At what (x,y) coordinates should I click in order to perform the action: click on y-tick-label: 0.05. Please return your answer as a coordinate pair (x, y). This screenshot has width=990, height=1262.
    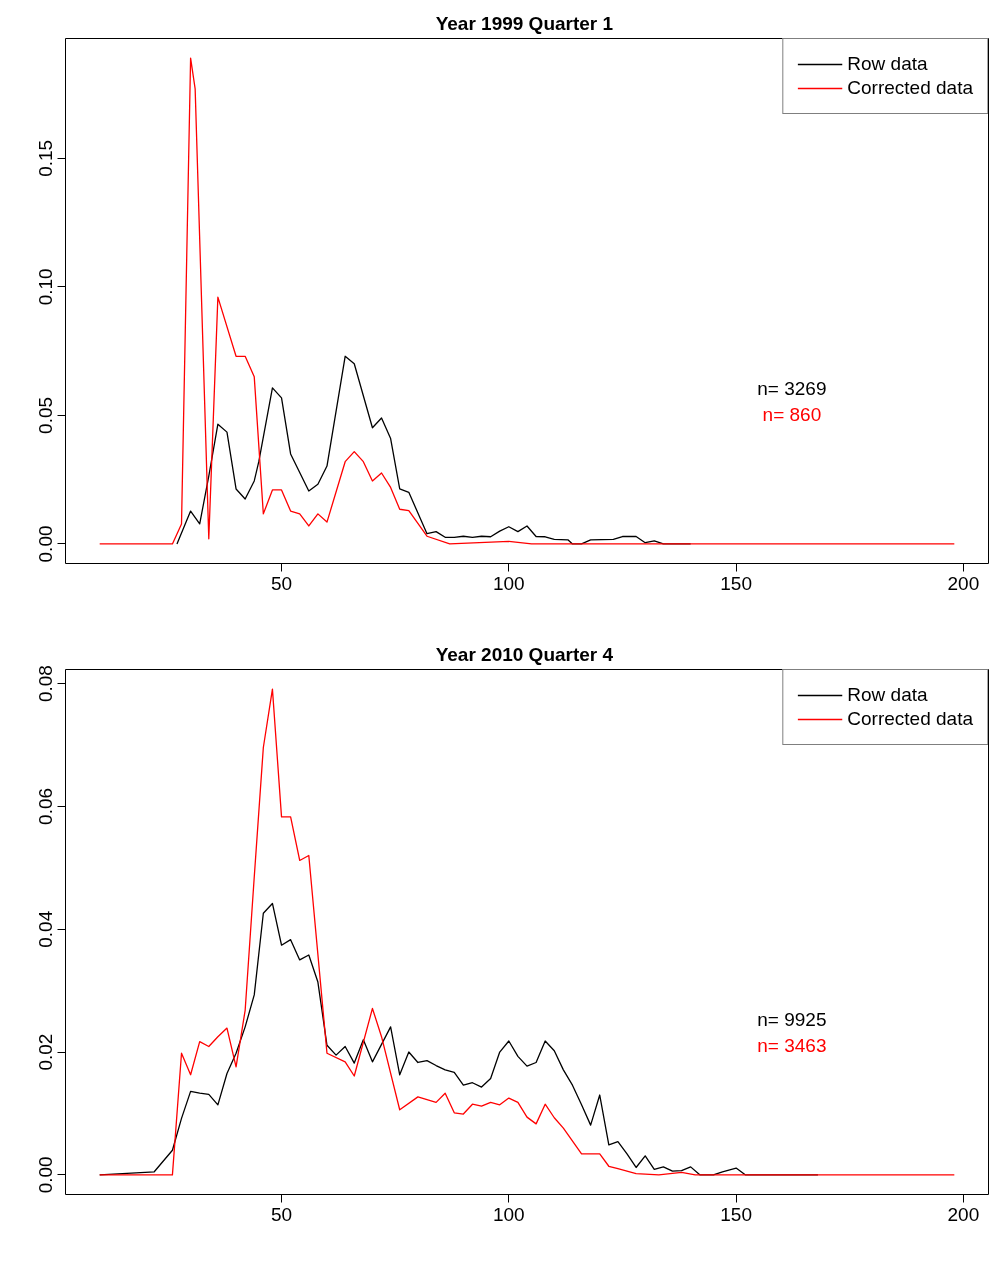
    Looking at the image, I should click on (46, 415).